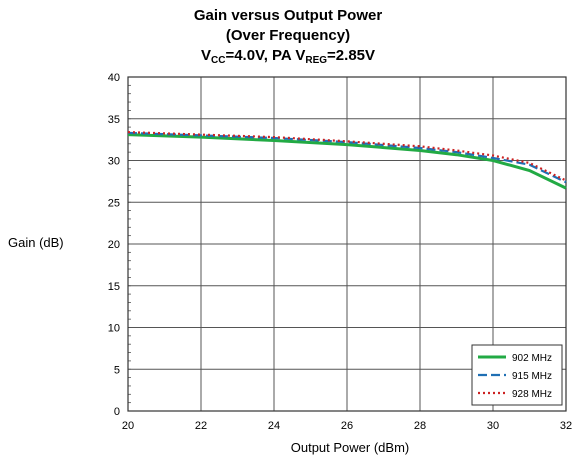 The image size is (576, 468). What do you see at coordinates (316, 60) in the screenshot?
I see `cond-sub: REG` at bounding box center [316, 60].